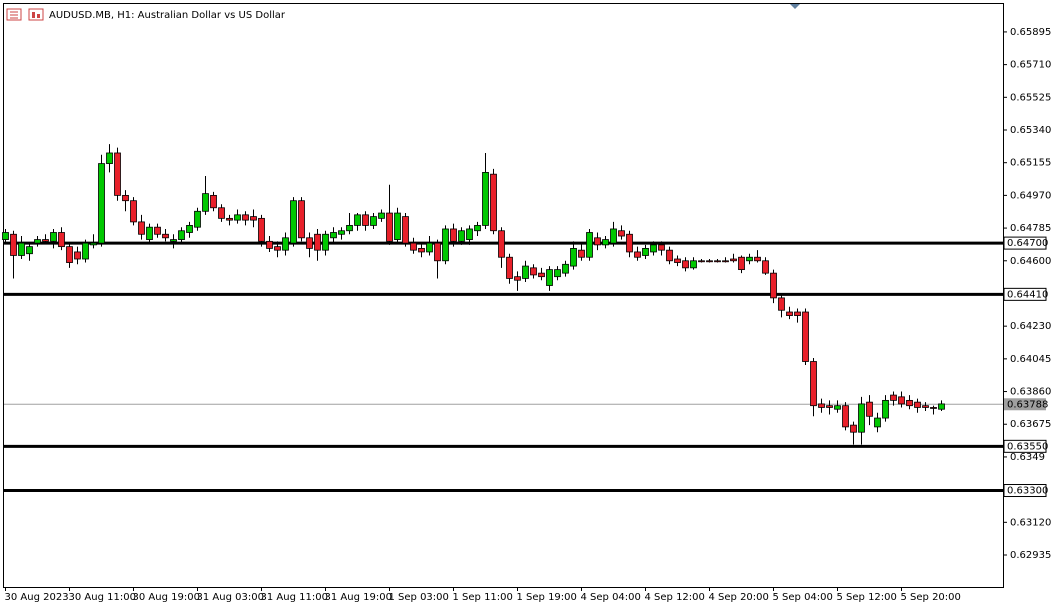 The image size is (1057, 602). I want to click on y-tick-label: 0.65895, so click(1030, 32).